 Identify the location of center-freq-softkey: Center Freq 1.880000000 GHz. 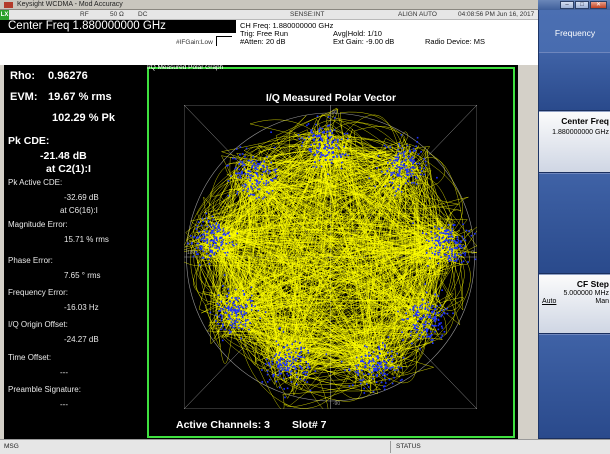
(574, 142).